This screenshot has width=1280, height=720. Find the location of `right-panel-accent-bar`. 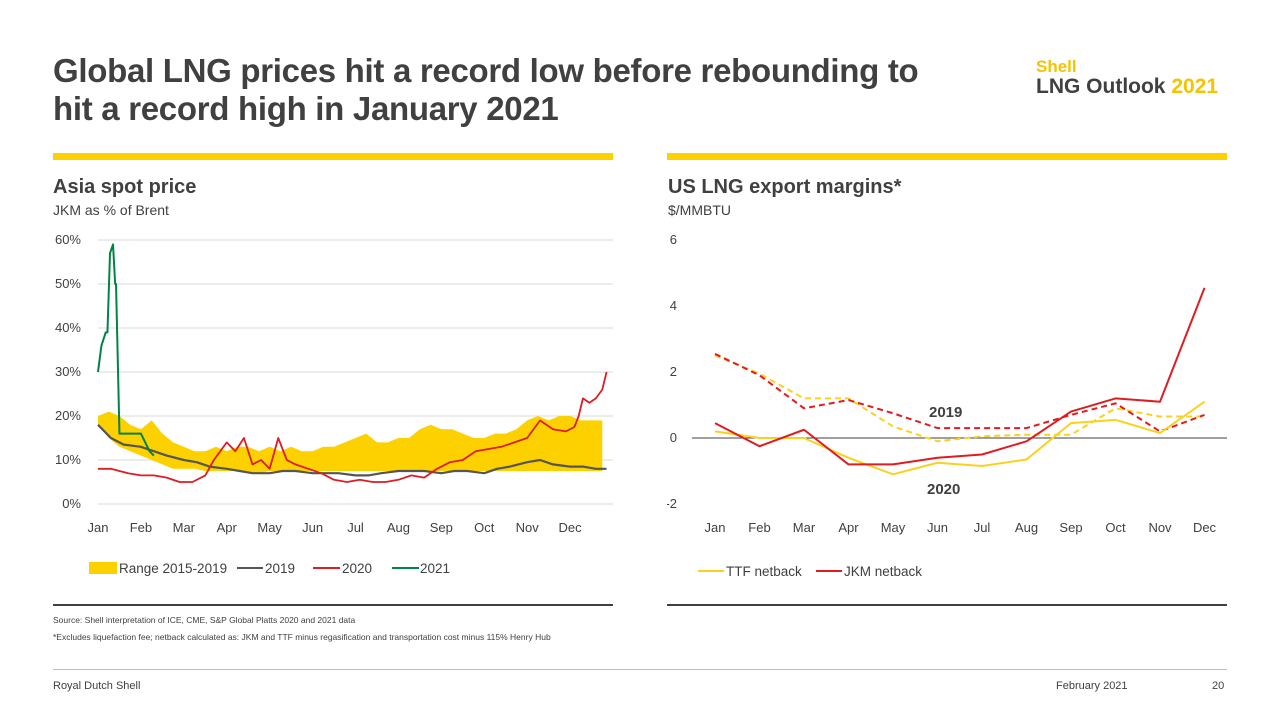

right-panel-accent-bar is located at coordinates (947, 156).